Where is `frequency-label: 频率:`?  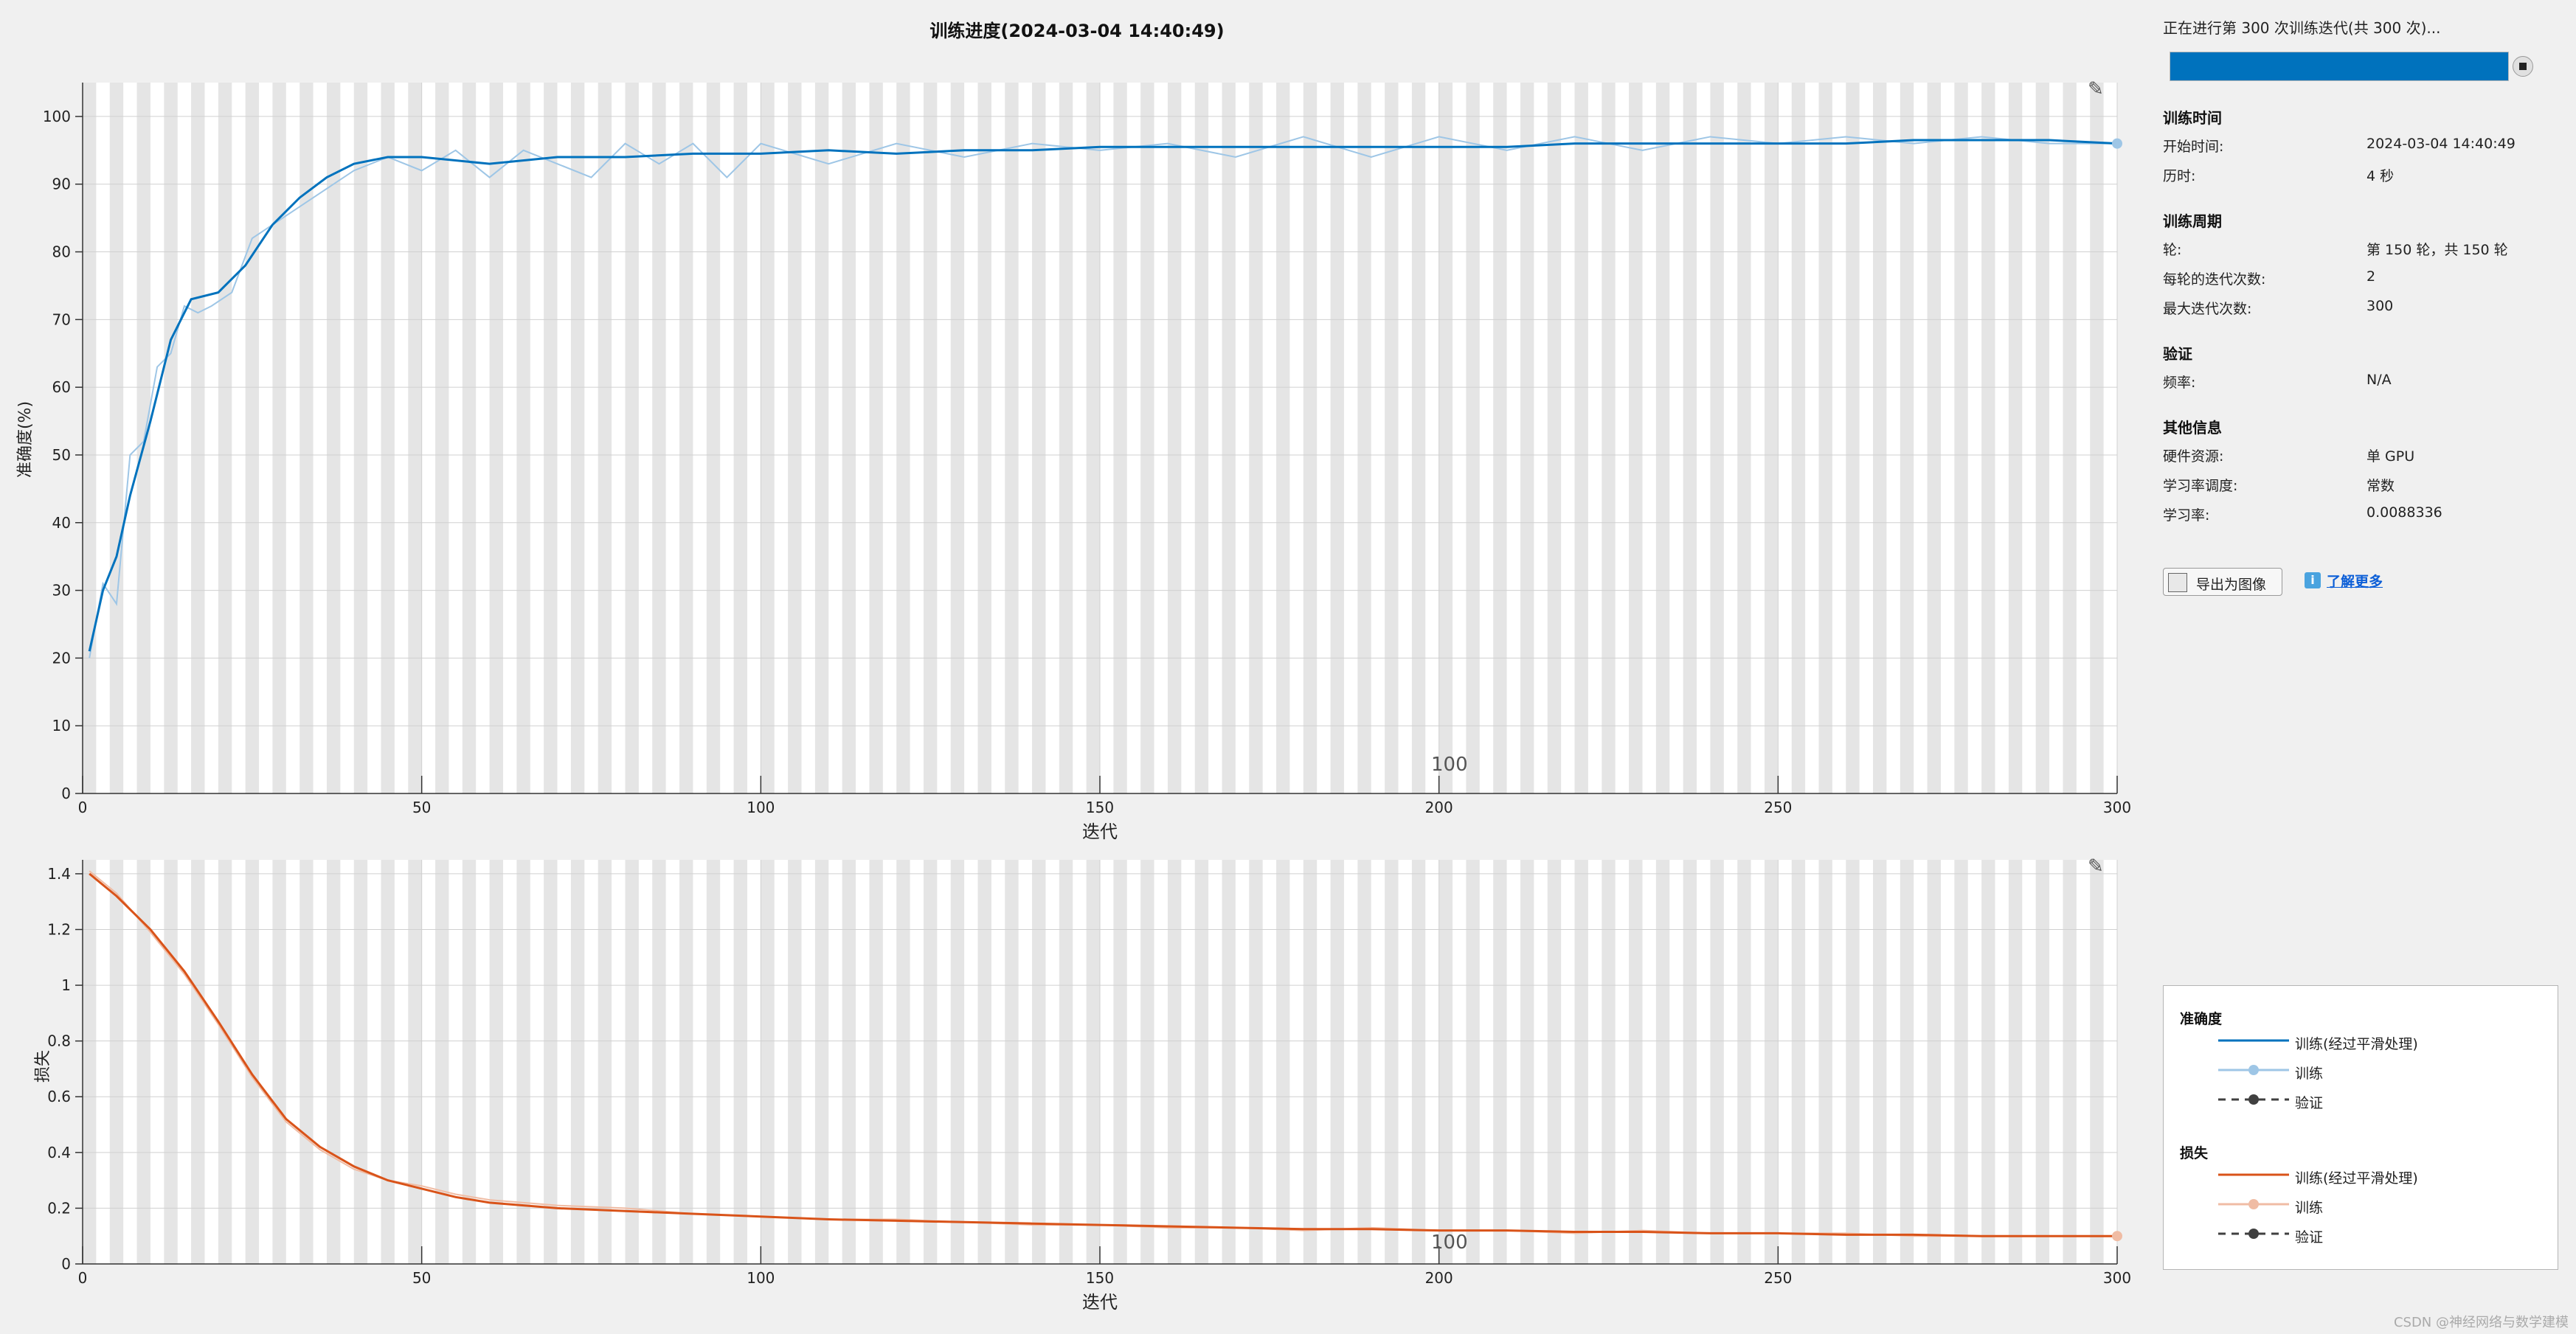 frequency-label: 频率: is located at coordinates (2180, 383).